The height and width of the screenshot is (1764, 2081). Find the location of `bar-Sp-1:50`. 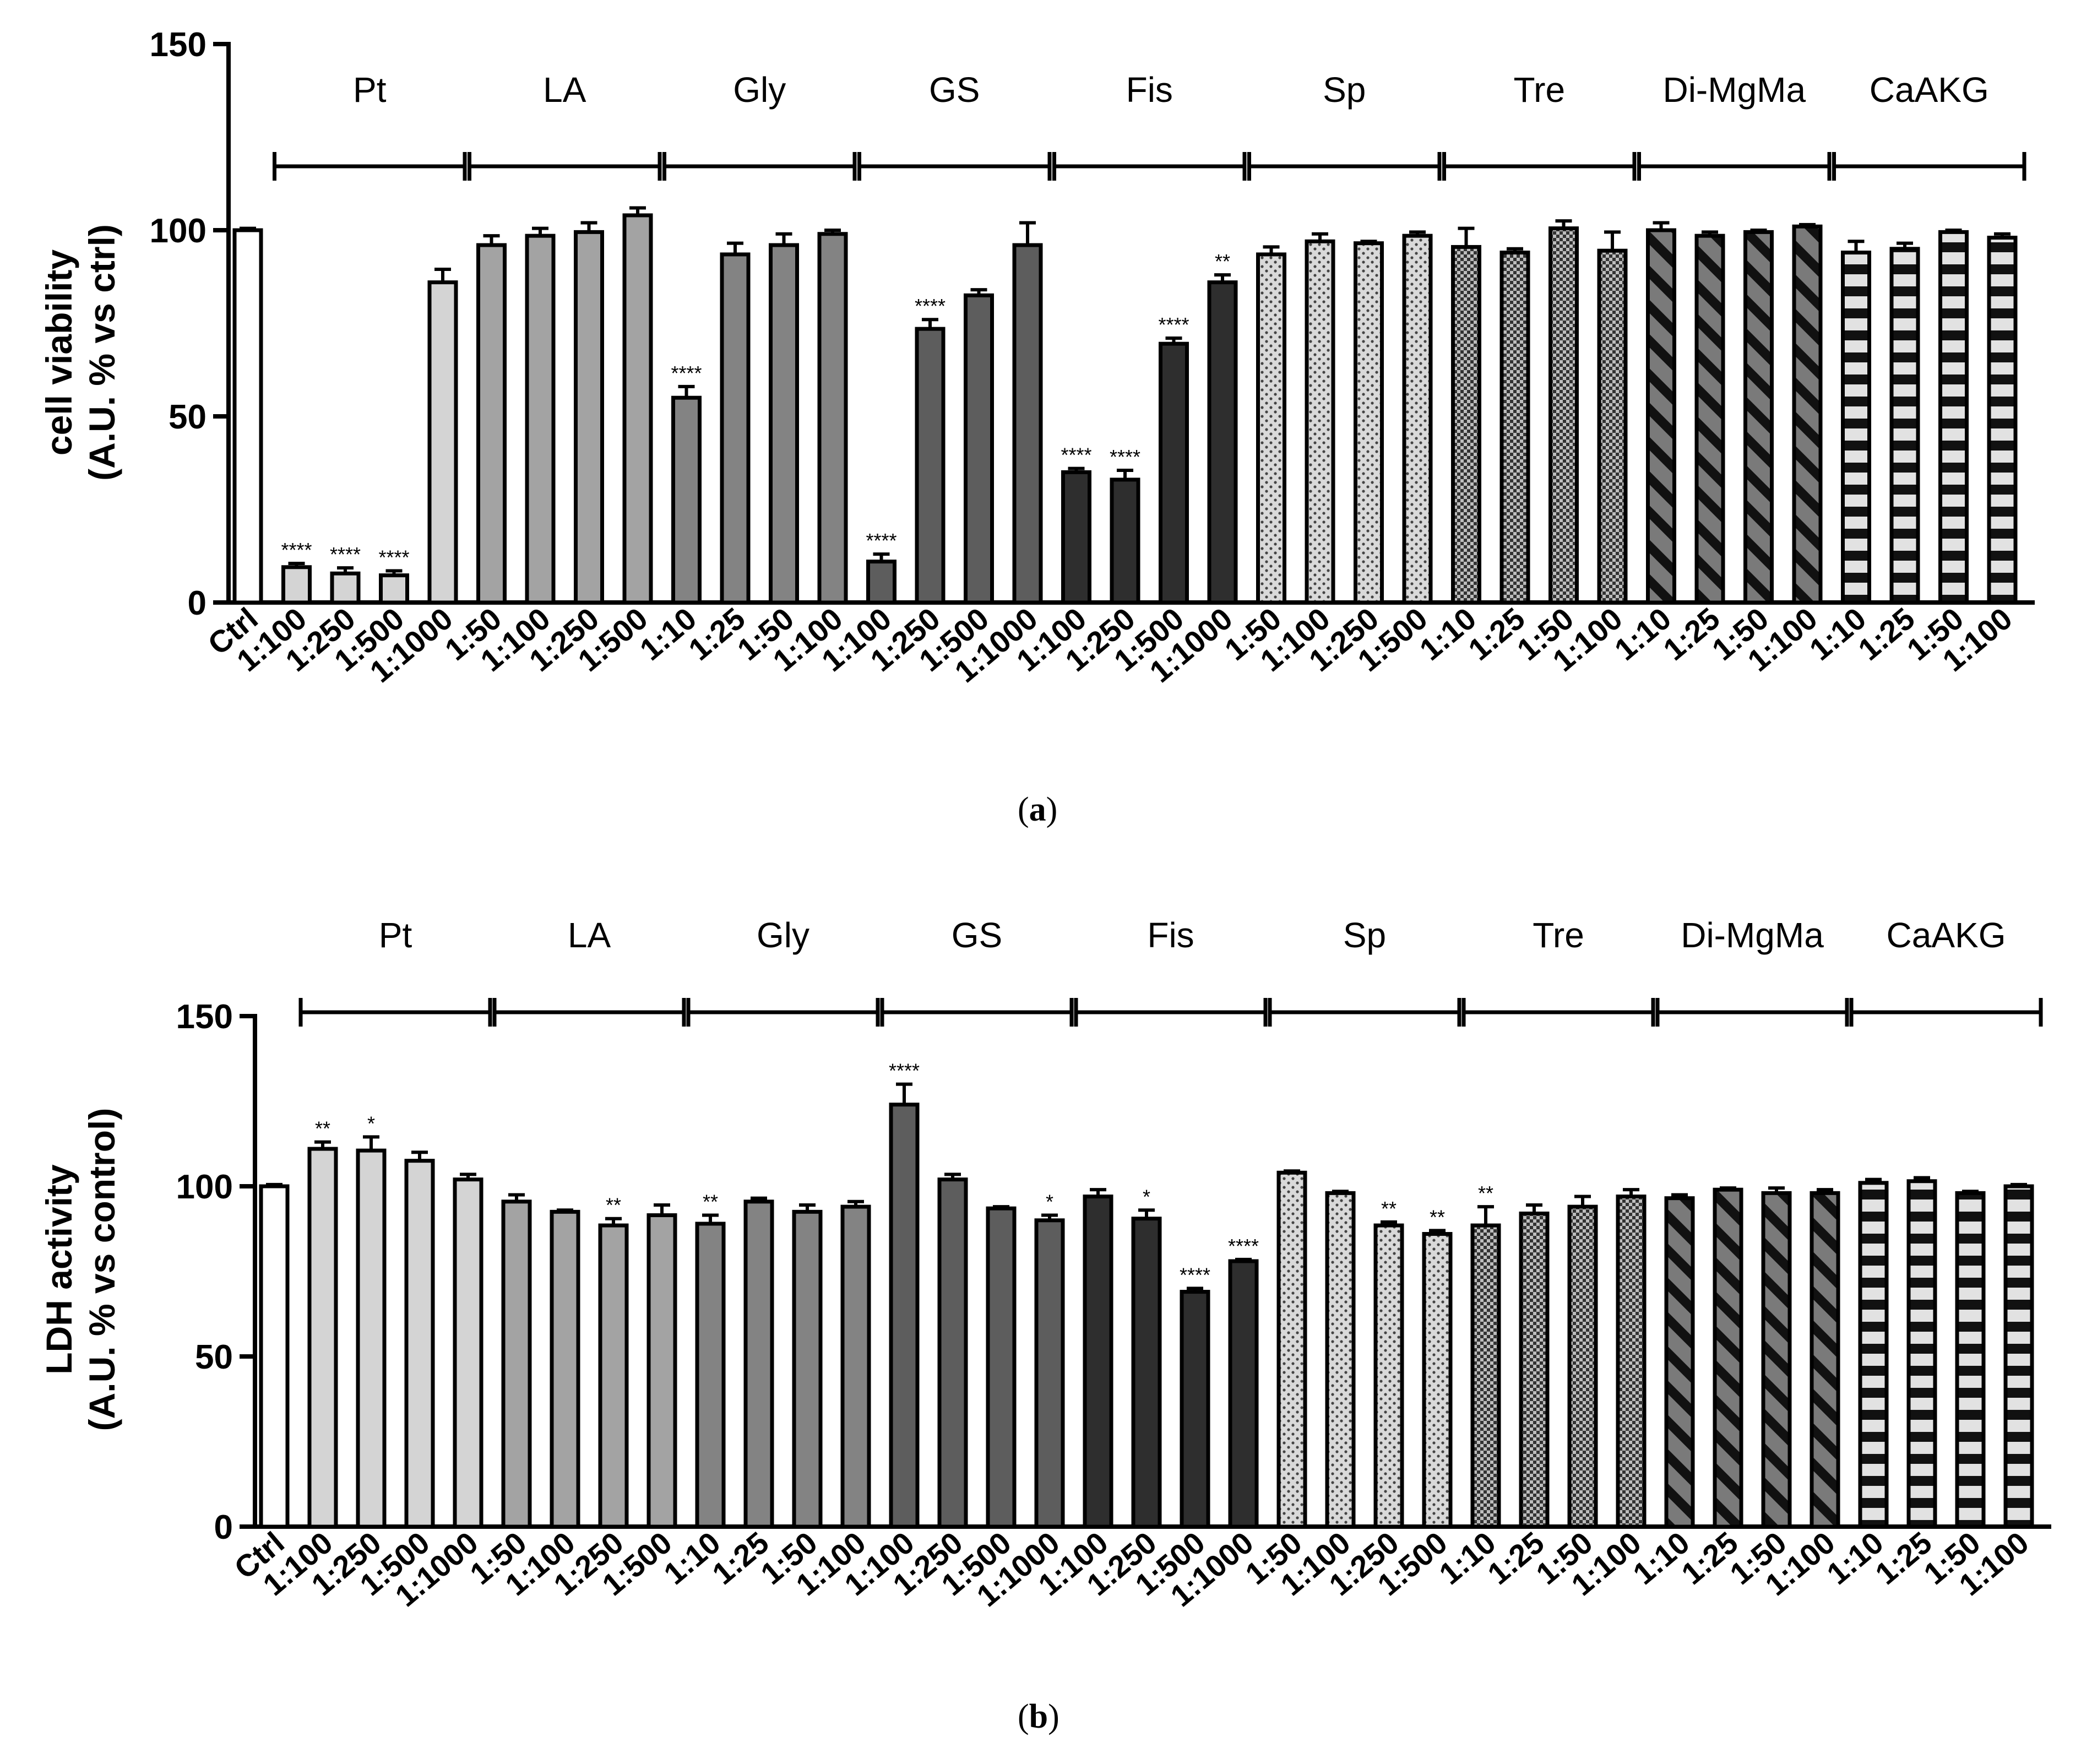

bar-Sp-1:50 is located at coordinates (1291, 1349).